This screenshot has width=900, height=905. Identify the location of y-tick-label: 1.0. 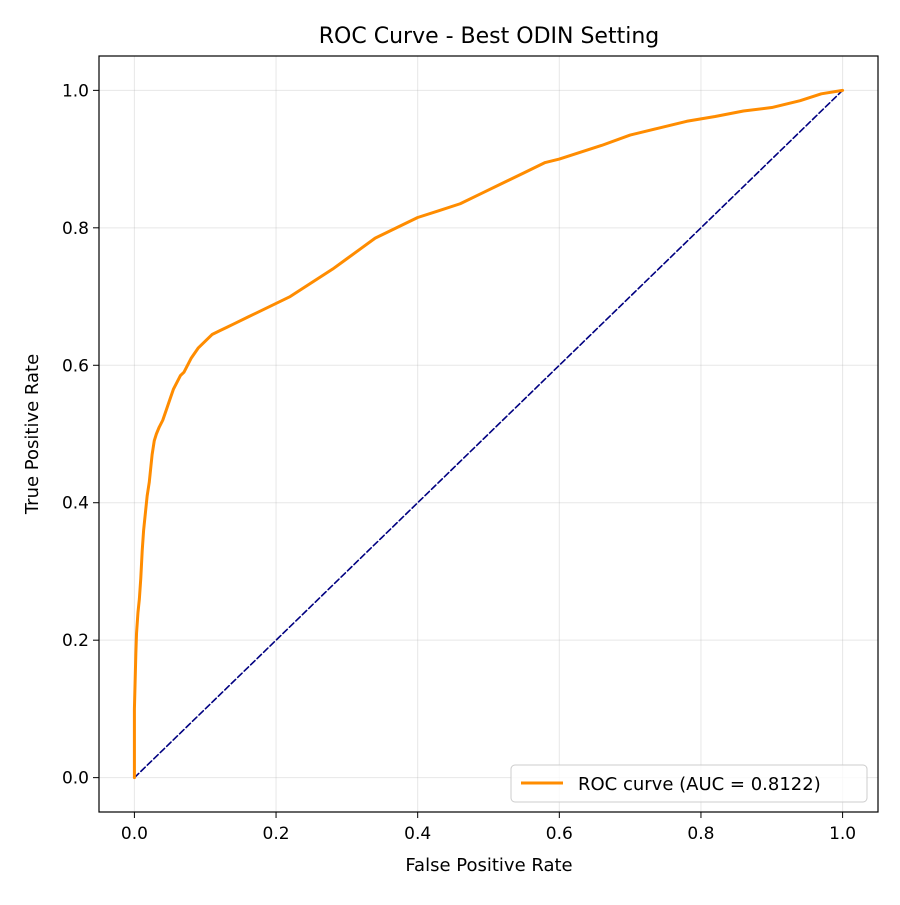
(75, 91).